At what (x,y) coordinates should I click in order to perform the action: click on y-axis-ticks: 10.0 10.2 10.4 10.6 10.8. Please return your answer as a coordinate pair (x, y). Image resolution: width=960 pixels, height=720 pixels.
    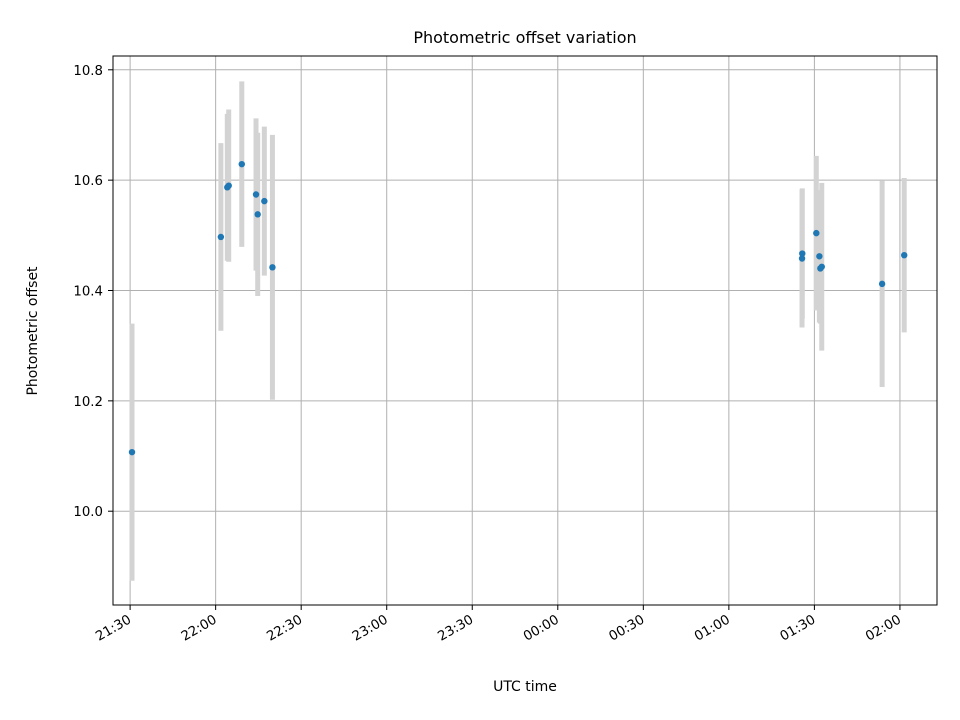
    Looking at the image, I should click on (93, 292).